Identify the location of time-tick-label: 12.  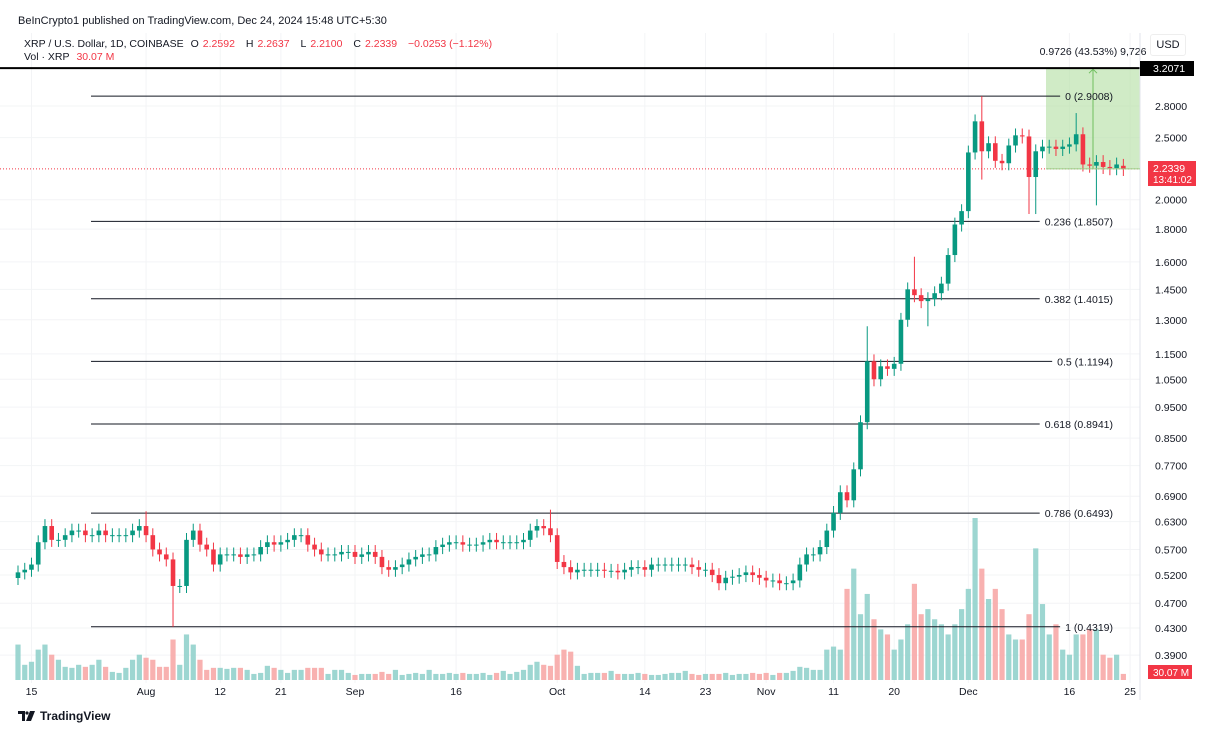
(220, 692).